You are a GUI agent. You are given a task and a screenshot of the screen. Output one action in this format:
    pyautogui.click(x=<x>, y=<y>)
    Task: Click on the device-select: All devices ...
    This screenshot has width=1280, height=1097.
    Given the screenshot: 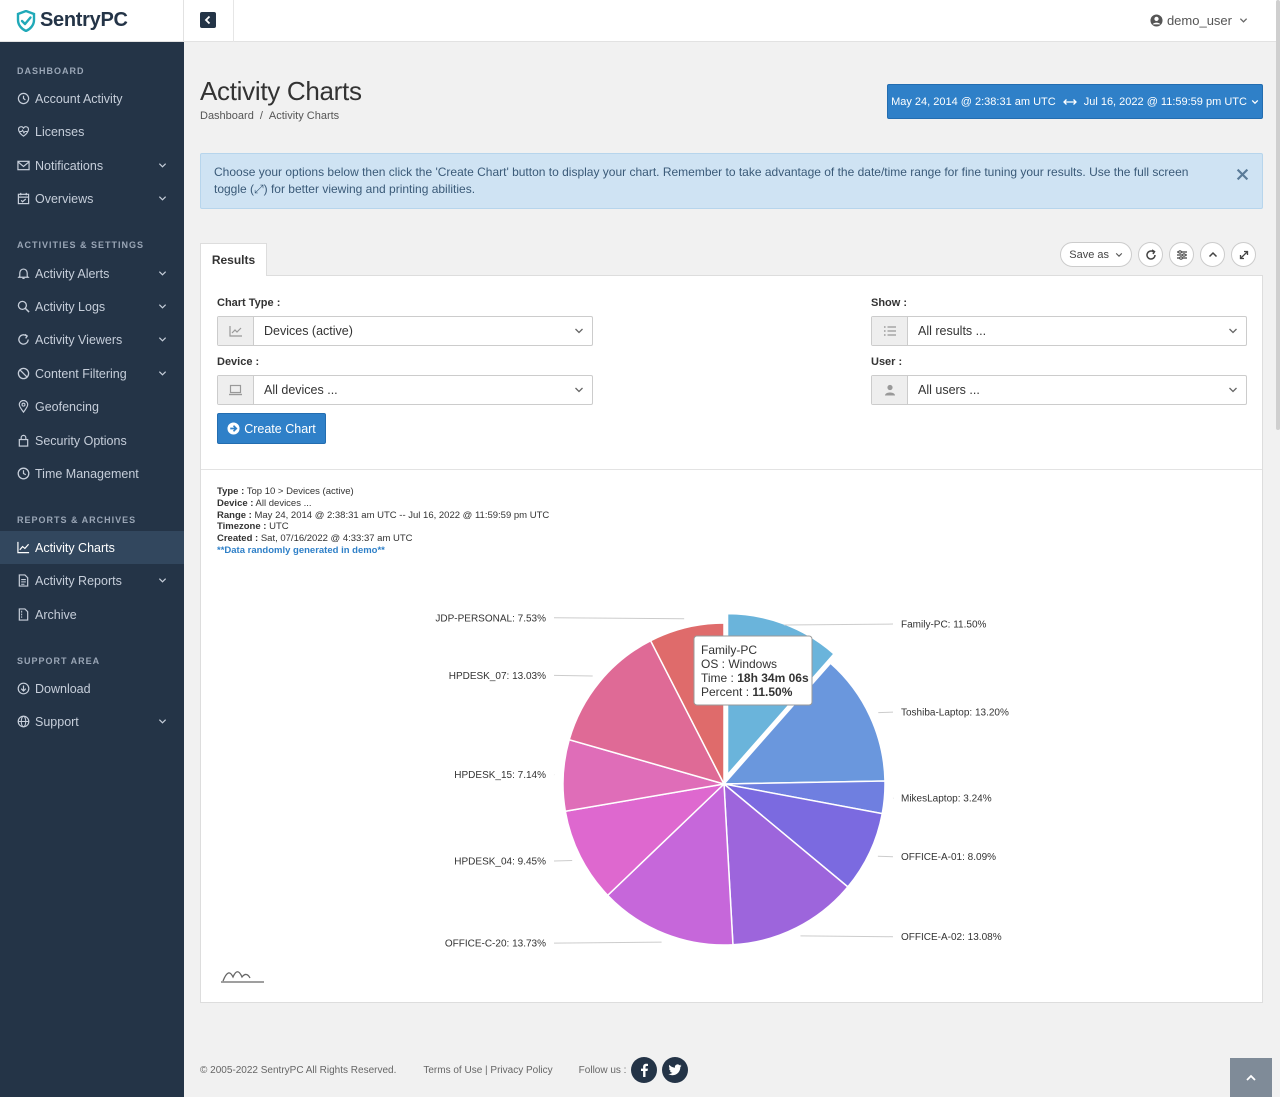 What is the action you would take?
    pyautogui.click(x=405, y=390)
    